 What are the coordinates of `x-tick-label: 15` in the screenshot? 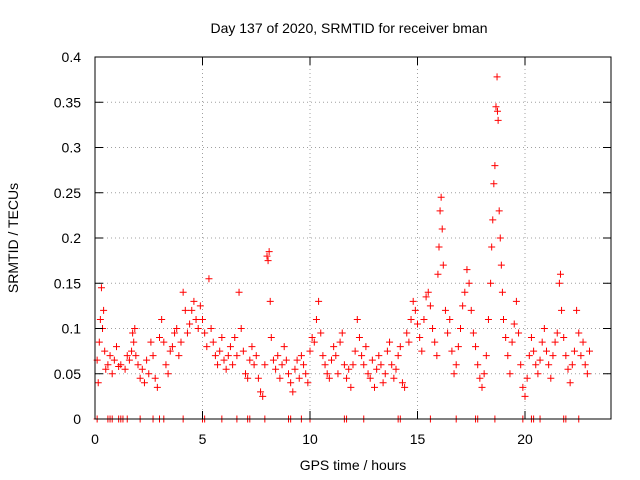 It's located at (418, 439).